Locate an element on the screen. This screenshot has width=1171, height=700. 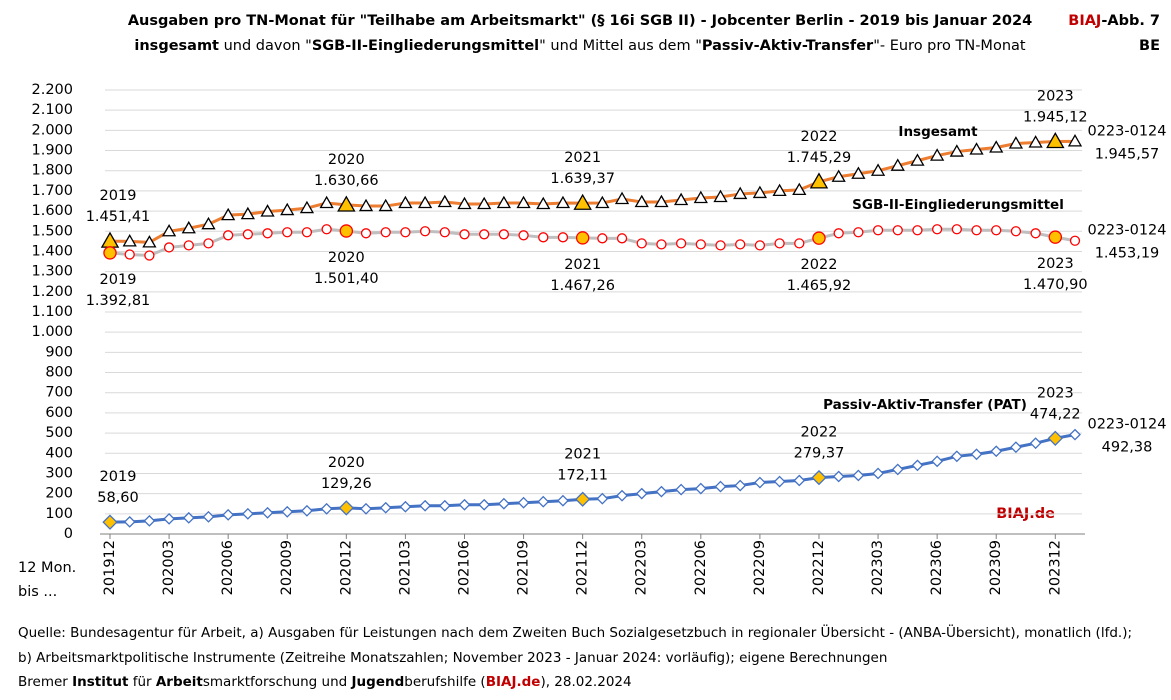
x-tick-label: 202103 is located at coordinates (405, 567).